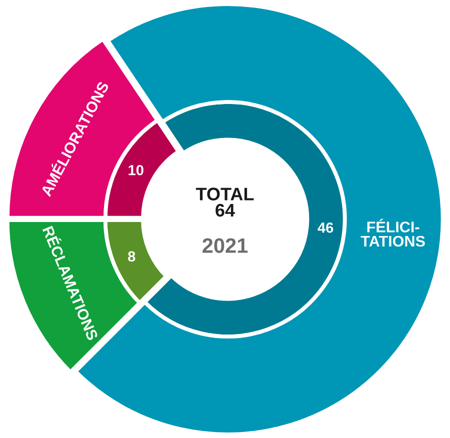 Image resolution: width=450 pixels, height=438 pixels. Describe the element at coordinates (225, 245) in the screenshot. I see `text: 2021` at that location.